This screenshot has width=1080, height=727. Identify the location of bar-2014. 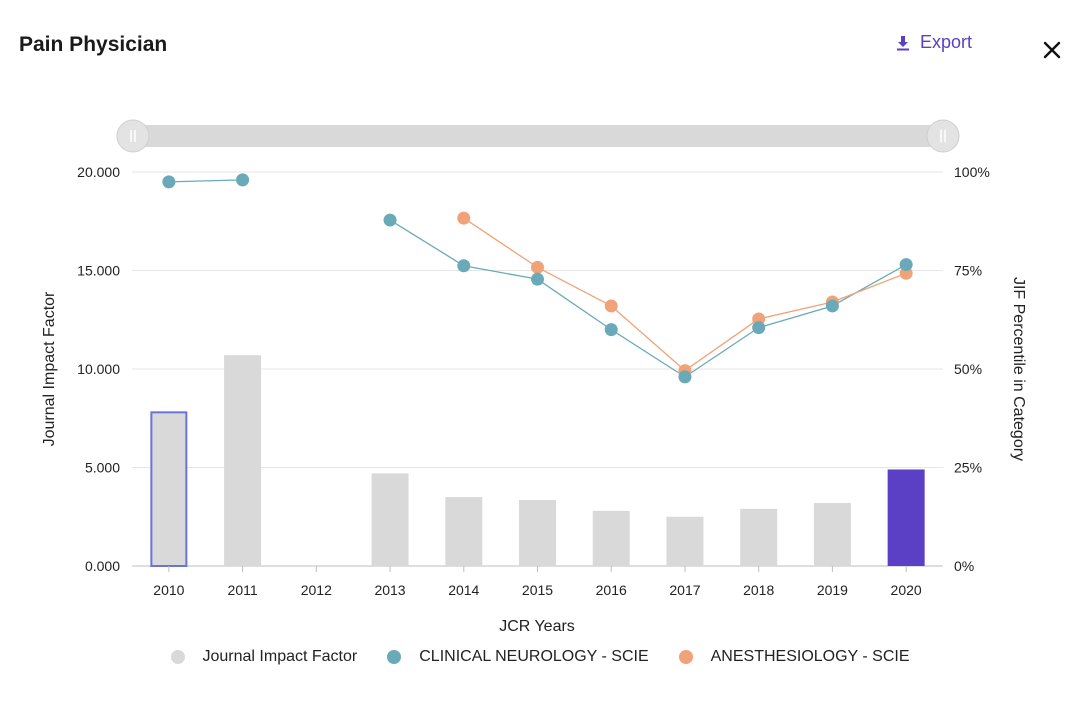
(464, 531).